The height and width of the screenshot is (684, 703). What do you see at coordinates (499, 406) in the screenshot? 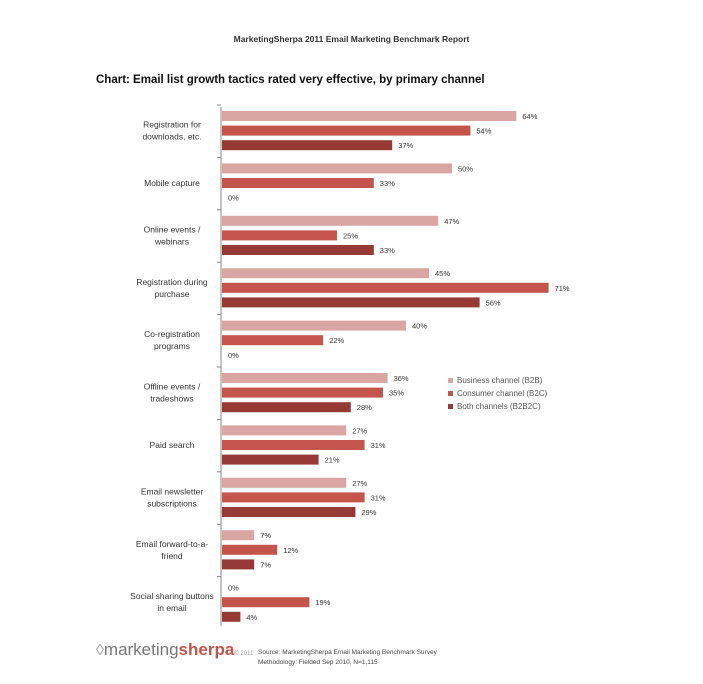
I see `legend-label: Both channels (B2B2C)` at bounding box center [499, 406].